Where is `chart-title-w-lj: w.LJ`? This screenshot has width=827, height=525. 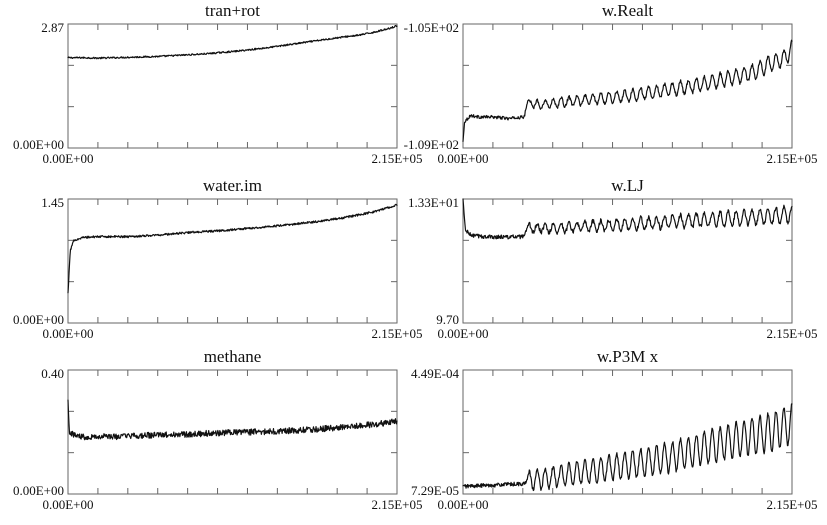 chart-title-w-lj: w.LJ is located at coordinates (627, 185).